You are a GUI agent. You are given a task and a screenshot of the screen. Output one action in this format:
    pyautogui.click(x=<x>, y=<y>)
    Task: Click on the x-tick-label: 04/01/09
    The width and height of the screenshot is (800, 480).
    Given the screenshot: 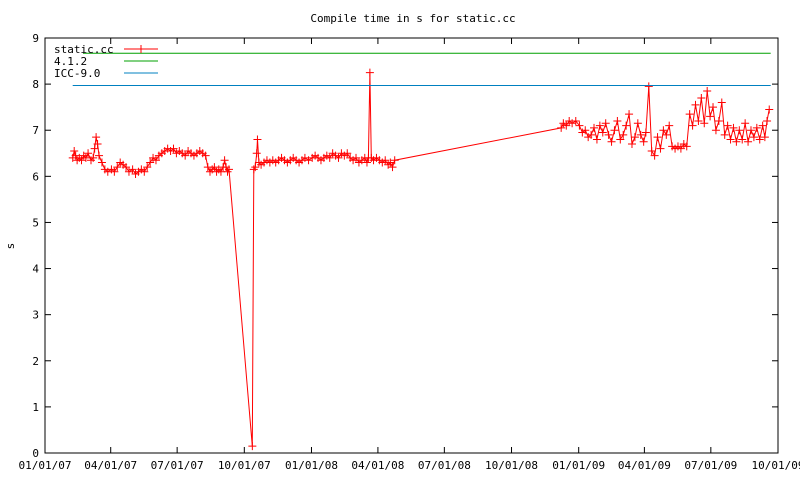 What is the action you would take?
    pyautogui.click(x=644, y=465)
    